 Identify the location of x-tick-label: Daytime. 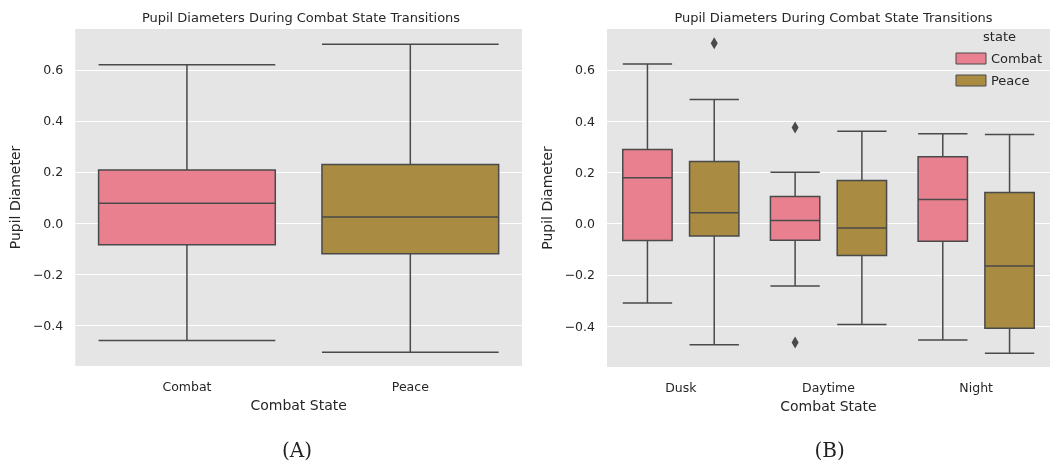
(829, 387).